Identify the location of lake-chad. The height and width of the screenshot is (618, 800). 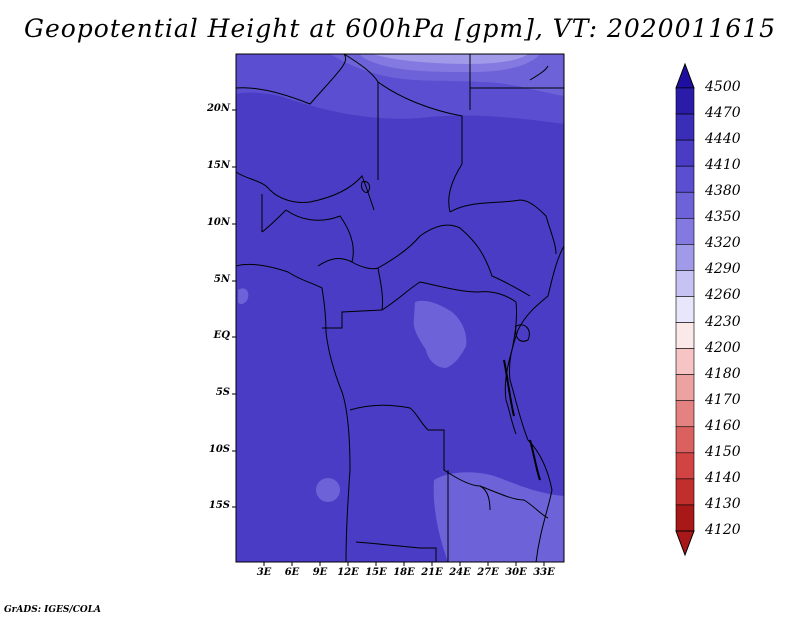
(366, 187).